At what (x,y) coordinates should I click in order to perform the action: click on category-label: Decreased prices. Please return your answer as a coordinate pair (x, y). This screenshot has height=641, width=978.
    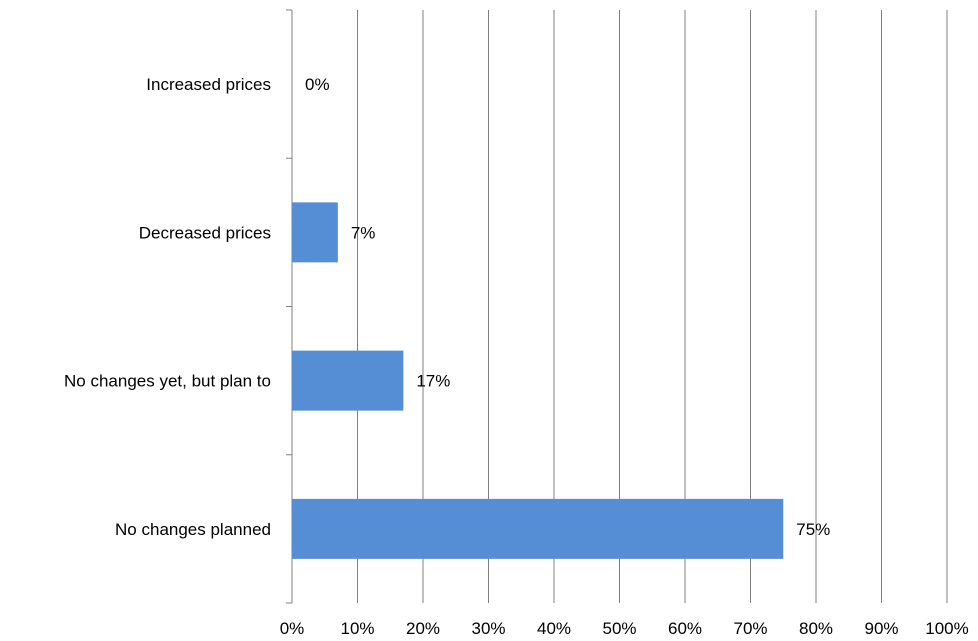
    Looking at the image, I should click on (205, 232).